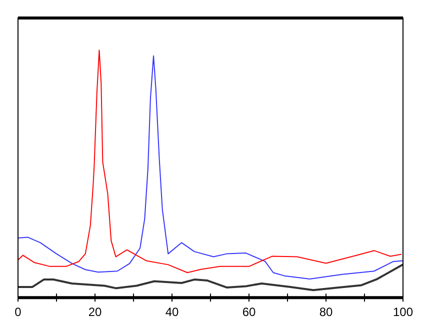 Image resolution: width=425 pixels, height=333 pixels. Describe the element at coordinates (403, 312) in the screenshot. I see `x-tick-label: 100` at that location.